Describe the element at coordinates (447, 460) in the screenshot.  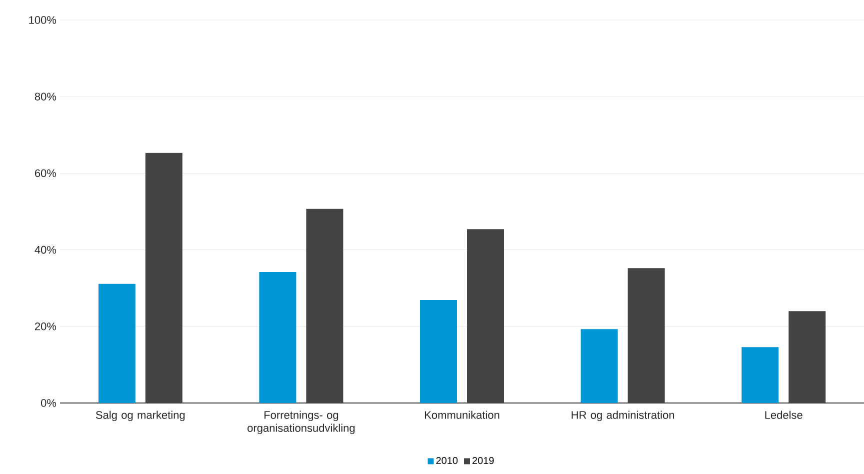
I see `legend-label: 2010` at that location.